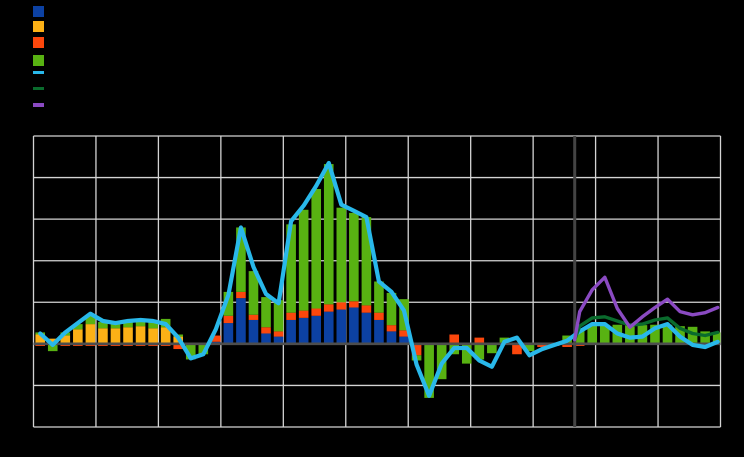  I want to click on darkgreen-forecast-line, so click(646, 328).